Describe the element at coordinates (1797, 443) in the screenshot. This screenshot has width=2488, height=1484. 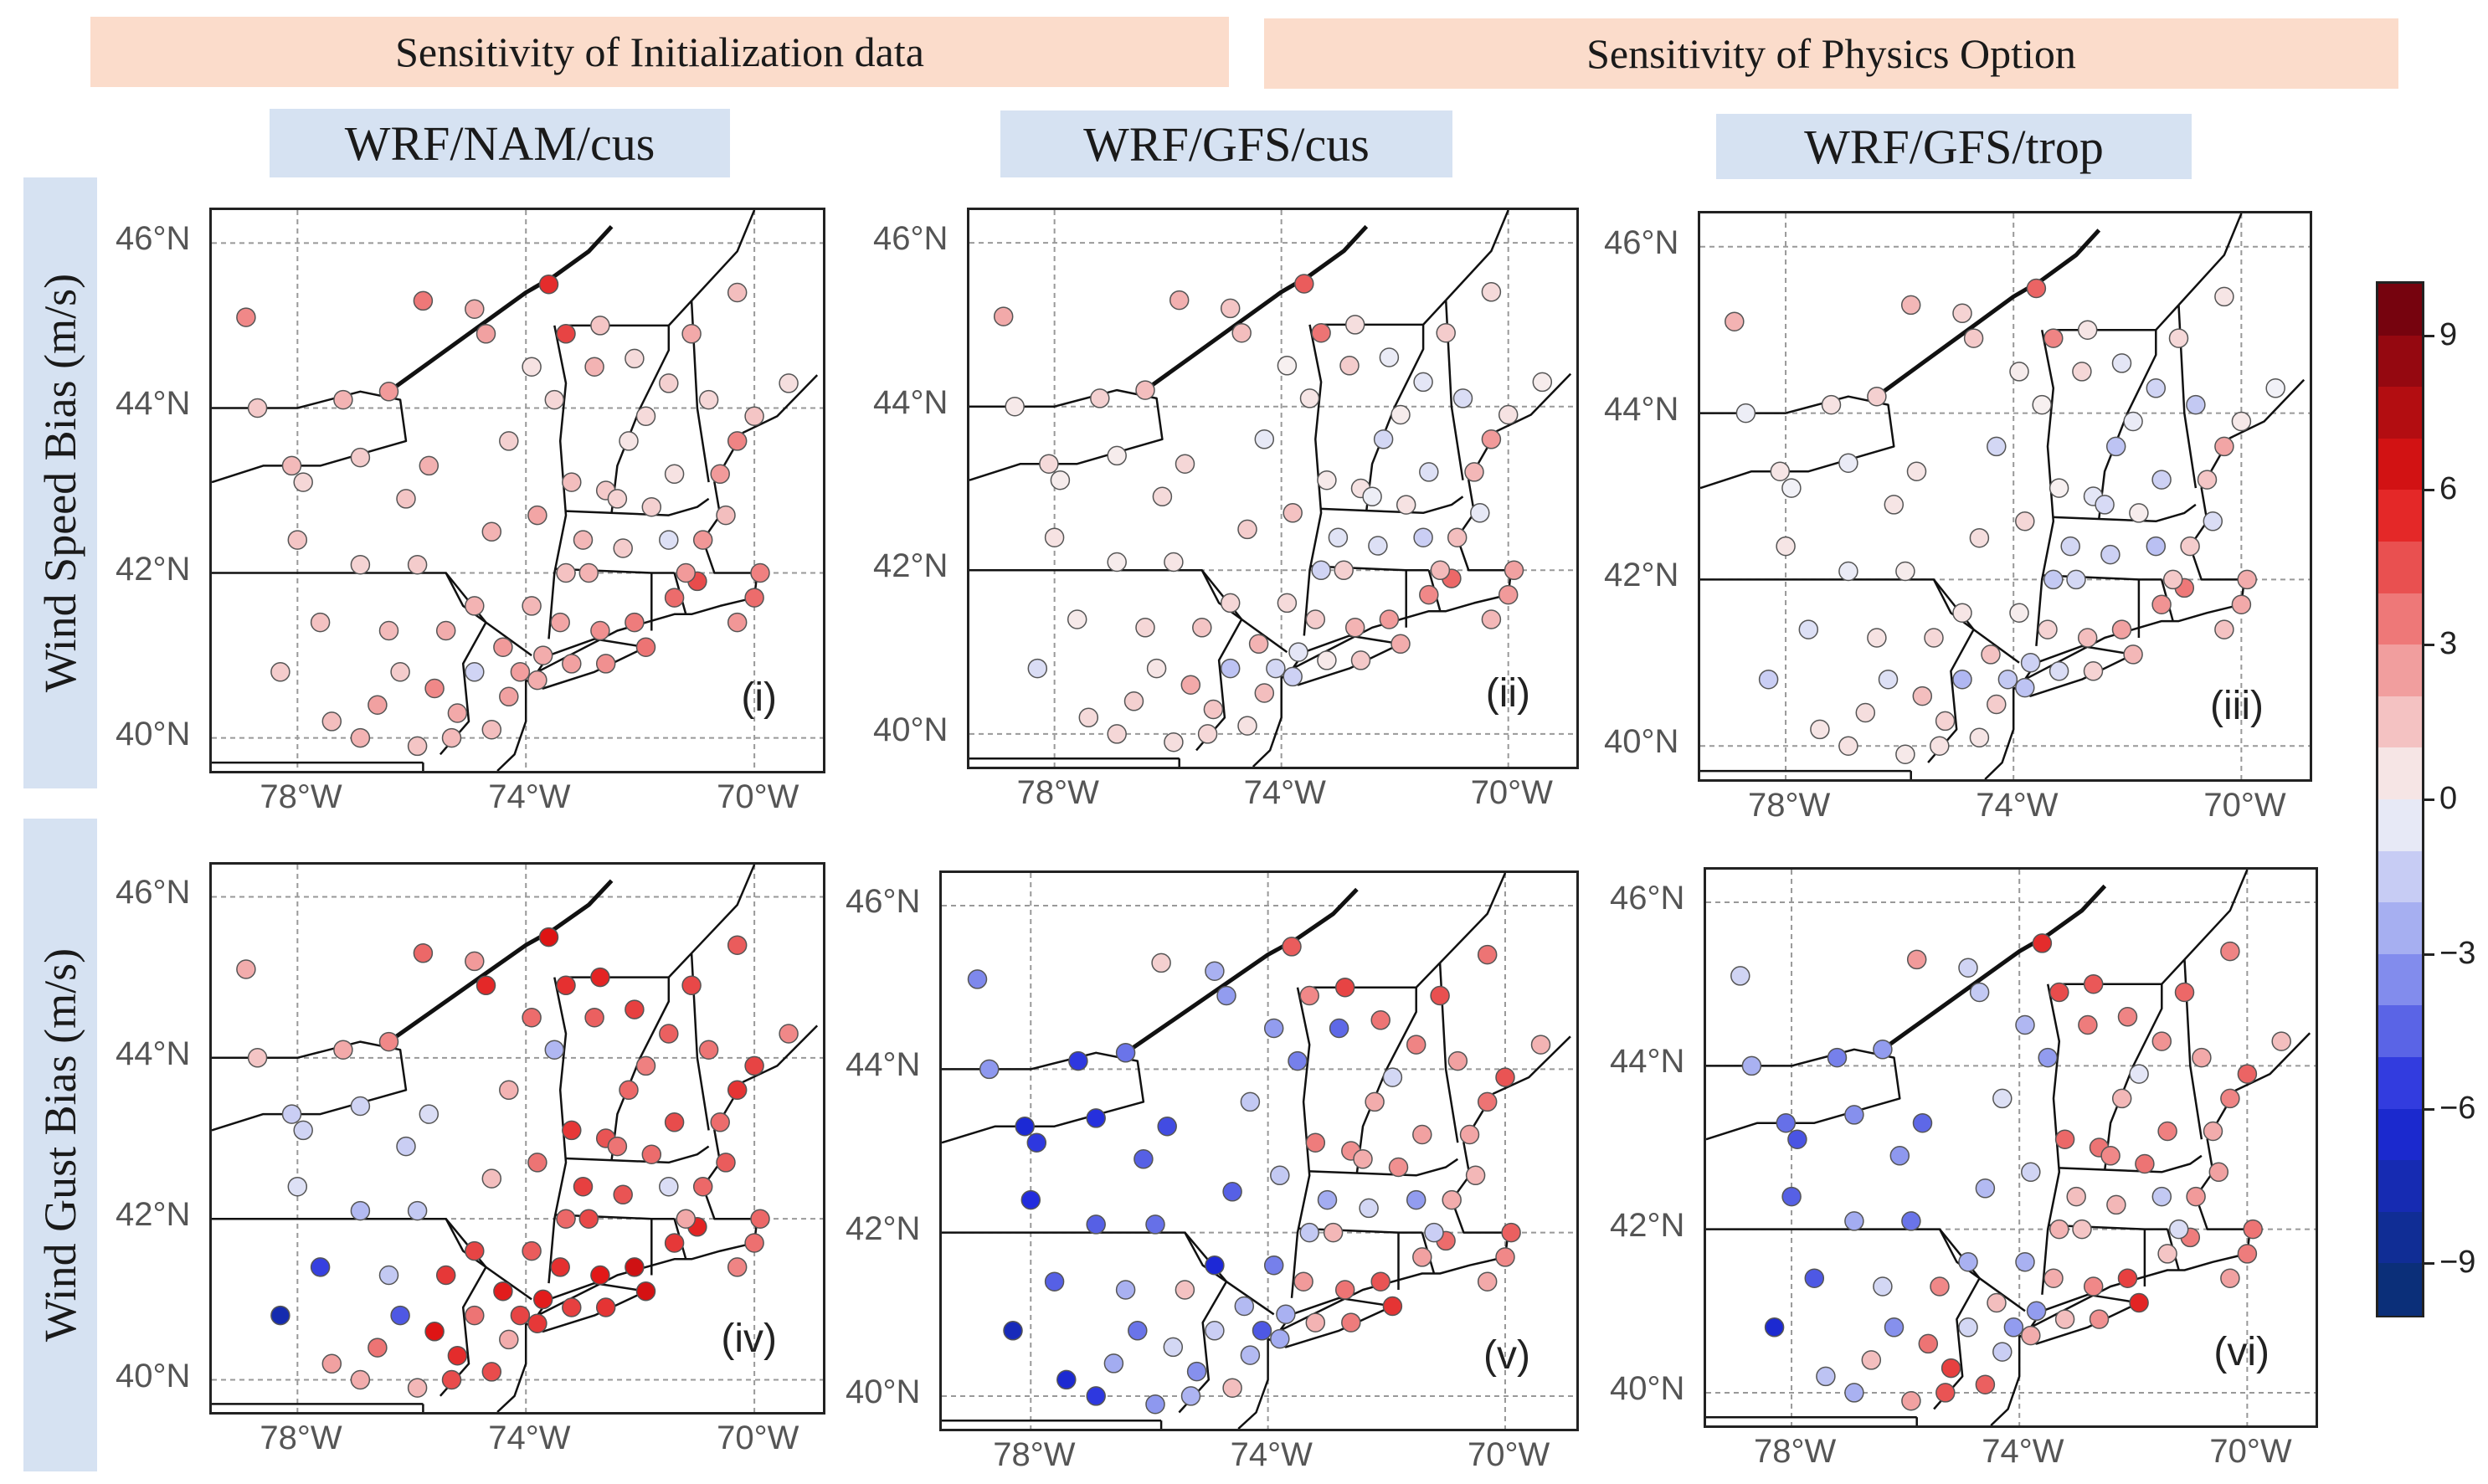
I see `lake-ontario-shoreline` at that location.